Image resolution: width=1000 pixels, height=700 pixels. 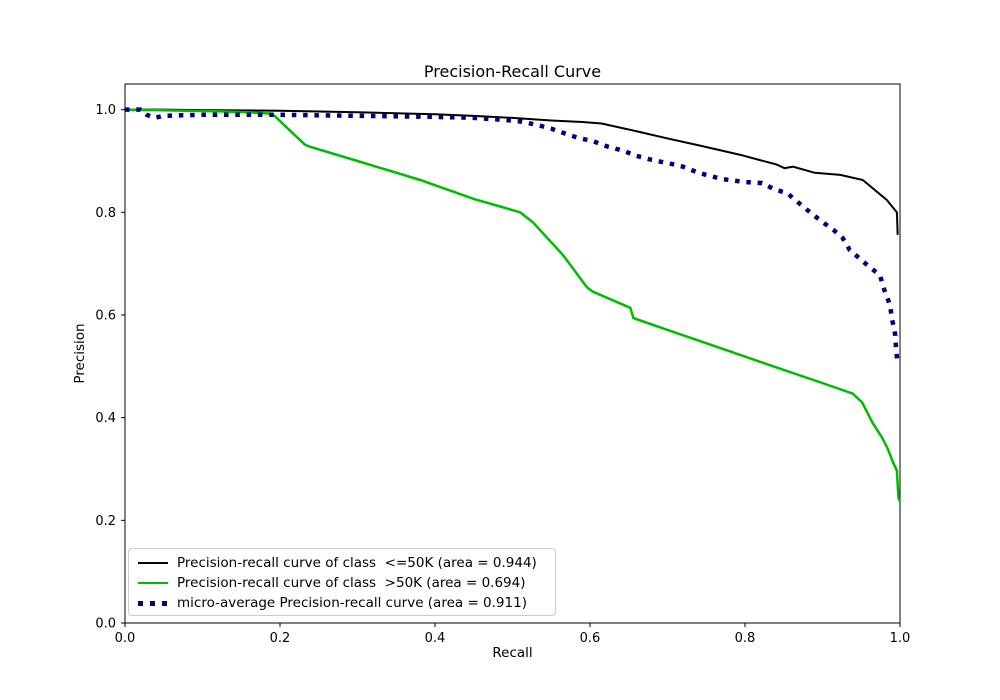 What do you see at coordinates (105, 624) in the screenshot?
I see `y-tick-label: 0.0` at bounding box center [105, 624].